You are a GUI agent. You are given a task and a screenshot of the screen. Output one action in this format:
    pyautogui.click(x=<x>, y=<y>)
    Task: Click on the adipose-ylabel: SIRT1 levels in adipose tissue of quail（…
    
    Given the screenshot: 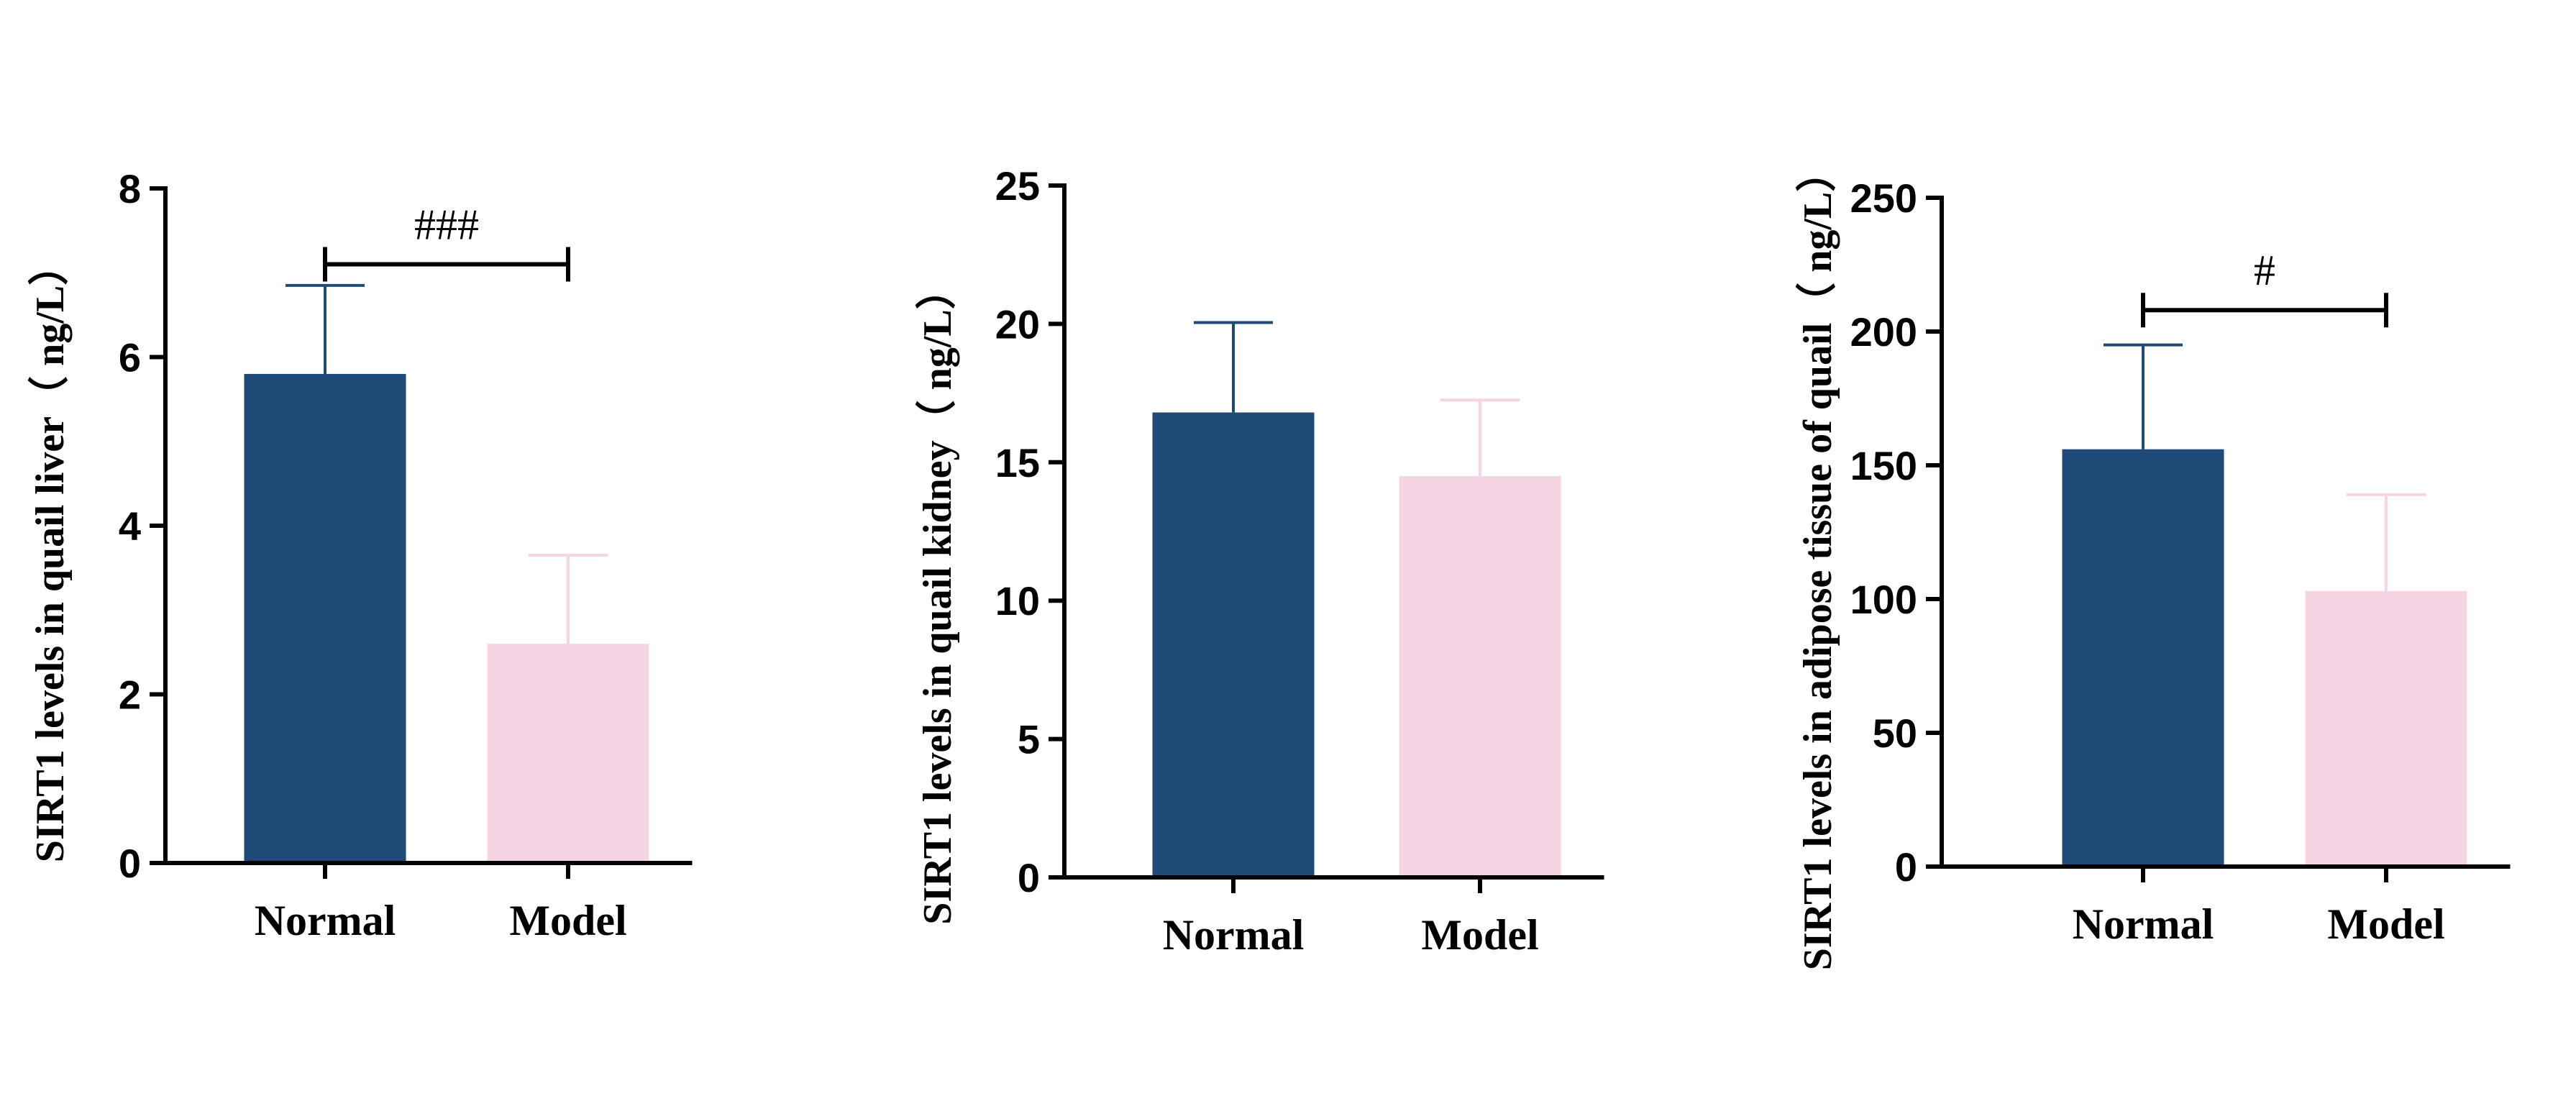 What is the action you would take?
    pyautogui.click(x=1817, y=561)
    